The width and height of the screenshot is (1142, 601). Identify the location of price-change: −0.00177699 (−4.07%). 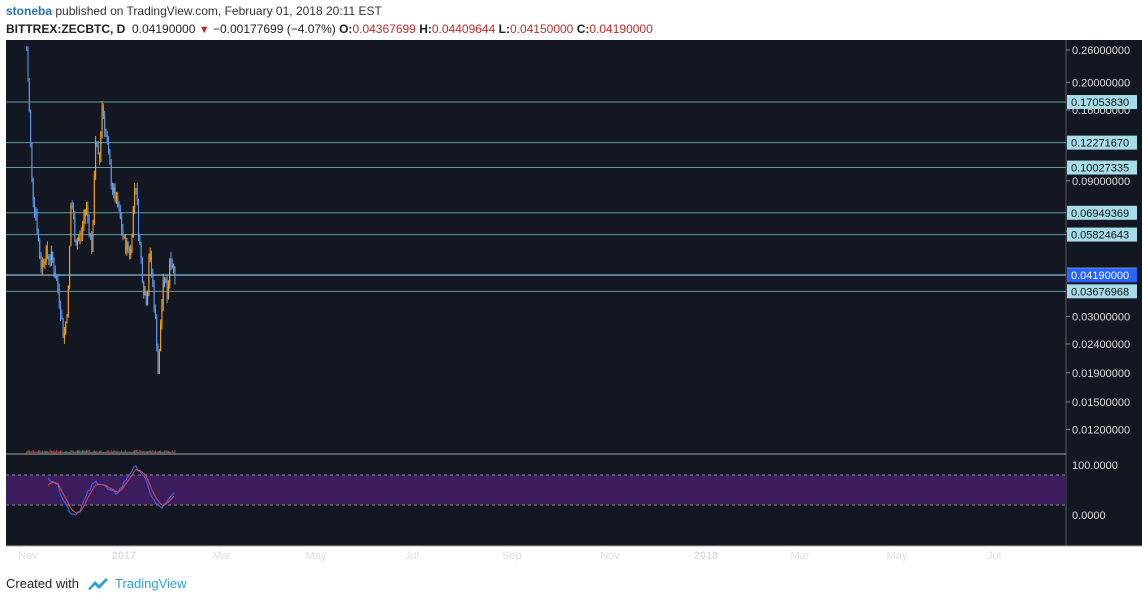
(274, 29).